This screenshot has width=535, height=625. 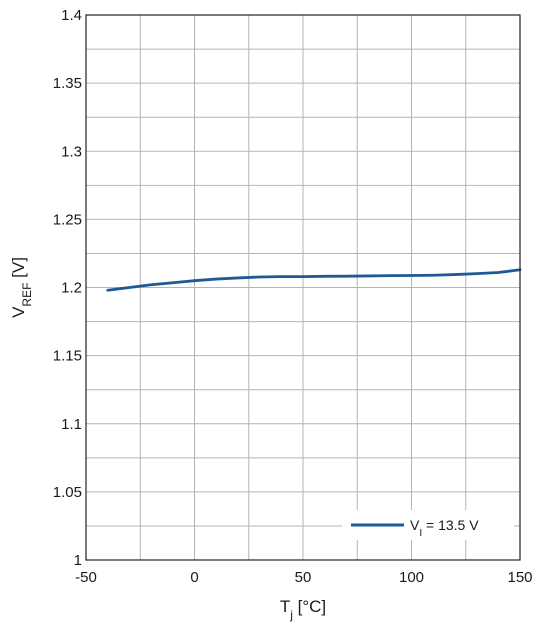 I want to click on y-tick-label: 1, so click(x=78, y=560).